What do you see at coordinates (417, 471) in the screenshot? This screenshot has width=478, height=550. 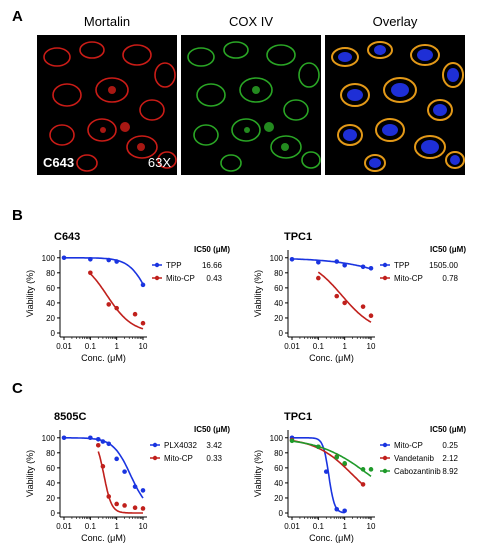 I see `legend-series-name: Cabozantinib` at bounding box center [417, 471].